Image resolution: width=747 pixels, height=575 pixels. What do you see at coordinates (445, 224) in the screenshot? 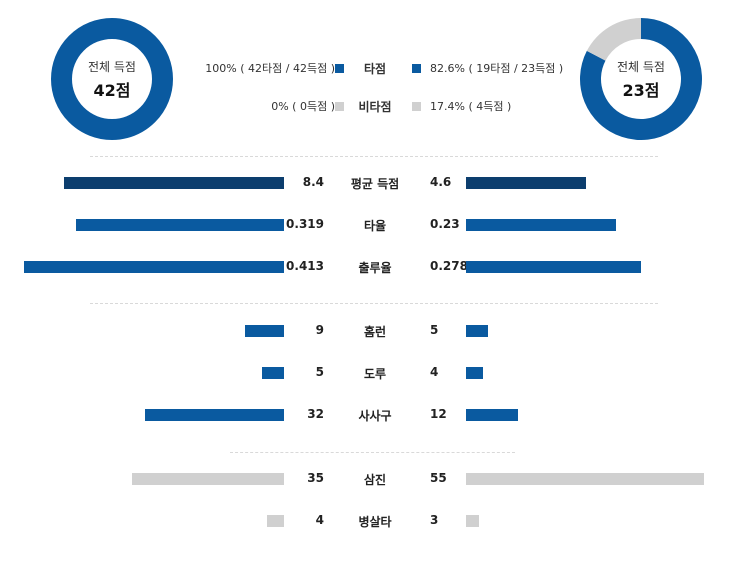
I see `right-value: 0.23` at bounding box center [445, 224].